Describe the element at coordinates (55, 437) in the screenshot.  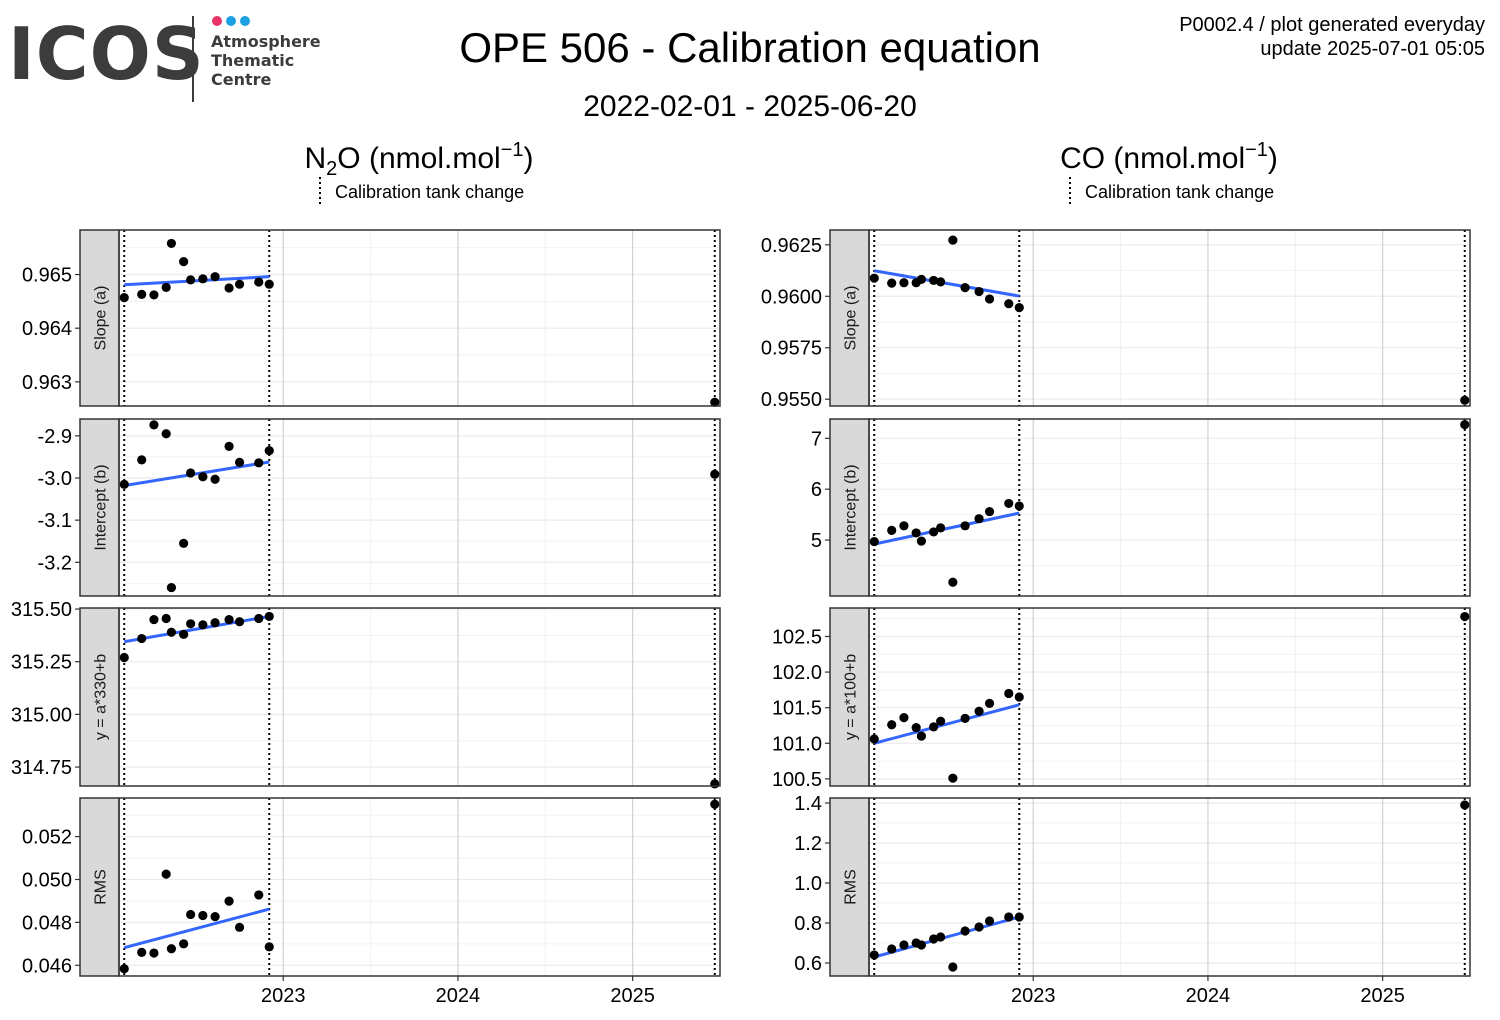
I see `y-tick-label: -2.9` at that location.